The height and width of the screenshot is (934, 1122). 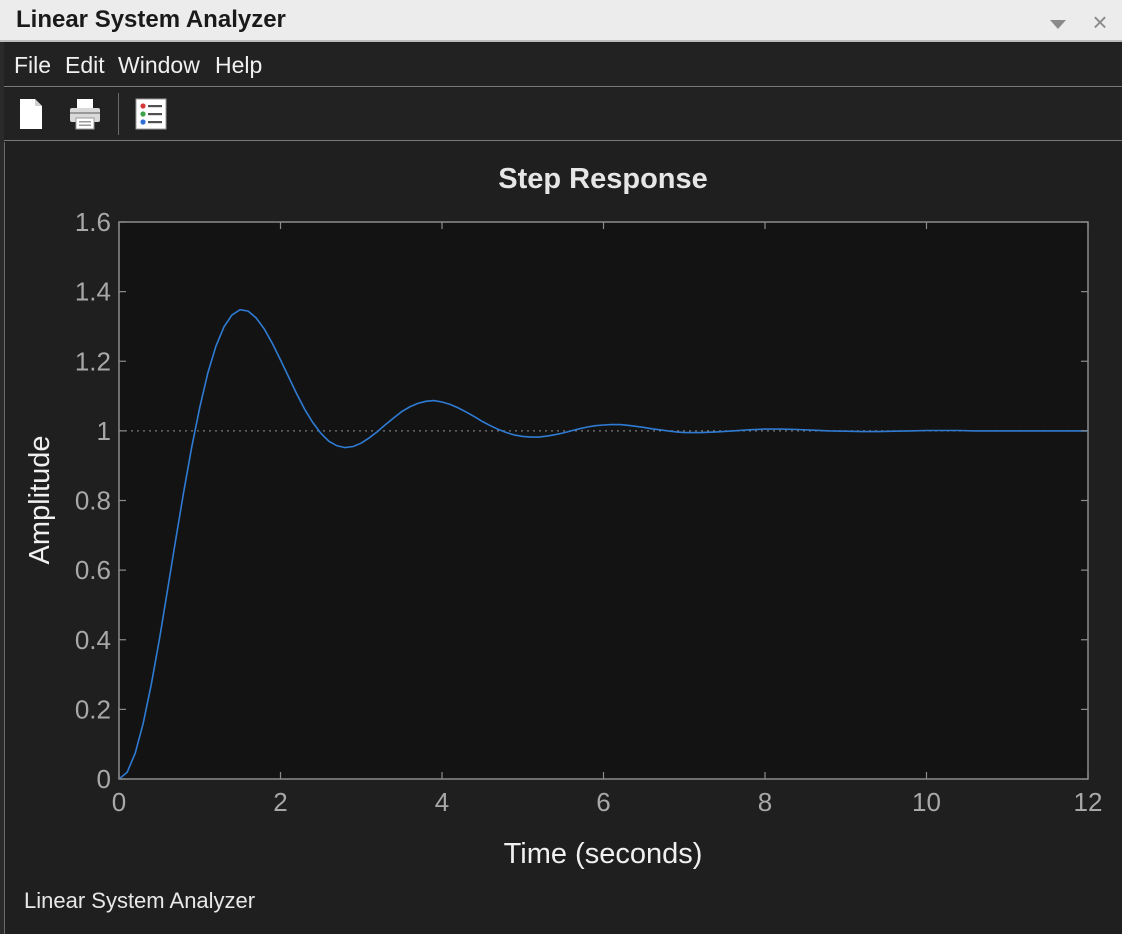 What do you see at coordinates (119, 802) in the screenshot?
I see `x-tick-label: 0` at bounding box center [119, 802].